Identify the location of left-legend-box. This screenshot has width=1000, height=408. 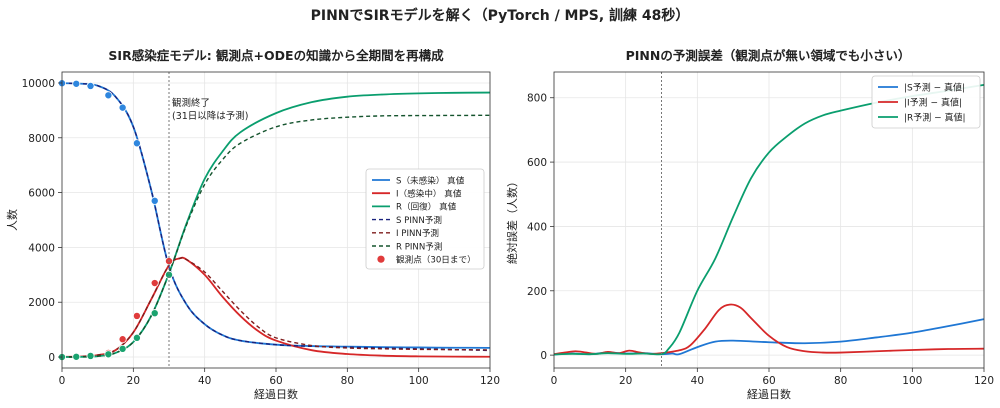
(425, 219).